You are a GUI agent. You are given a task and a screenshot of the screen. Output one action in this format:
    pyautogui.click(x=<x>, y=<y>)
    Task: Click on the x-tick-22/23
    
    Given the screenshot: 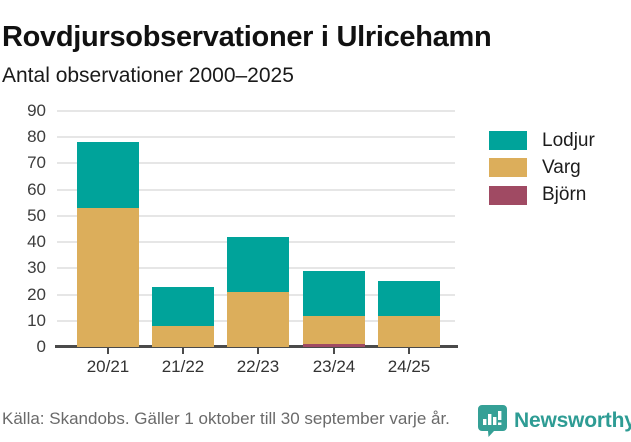 What is the action you would take?
    pyautogui.click(x=258, y=351)
    